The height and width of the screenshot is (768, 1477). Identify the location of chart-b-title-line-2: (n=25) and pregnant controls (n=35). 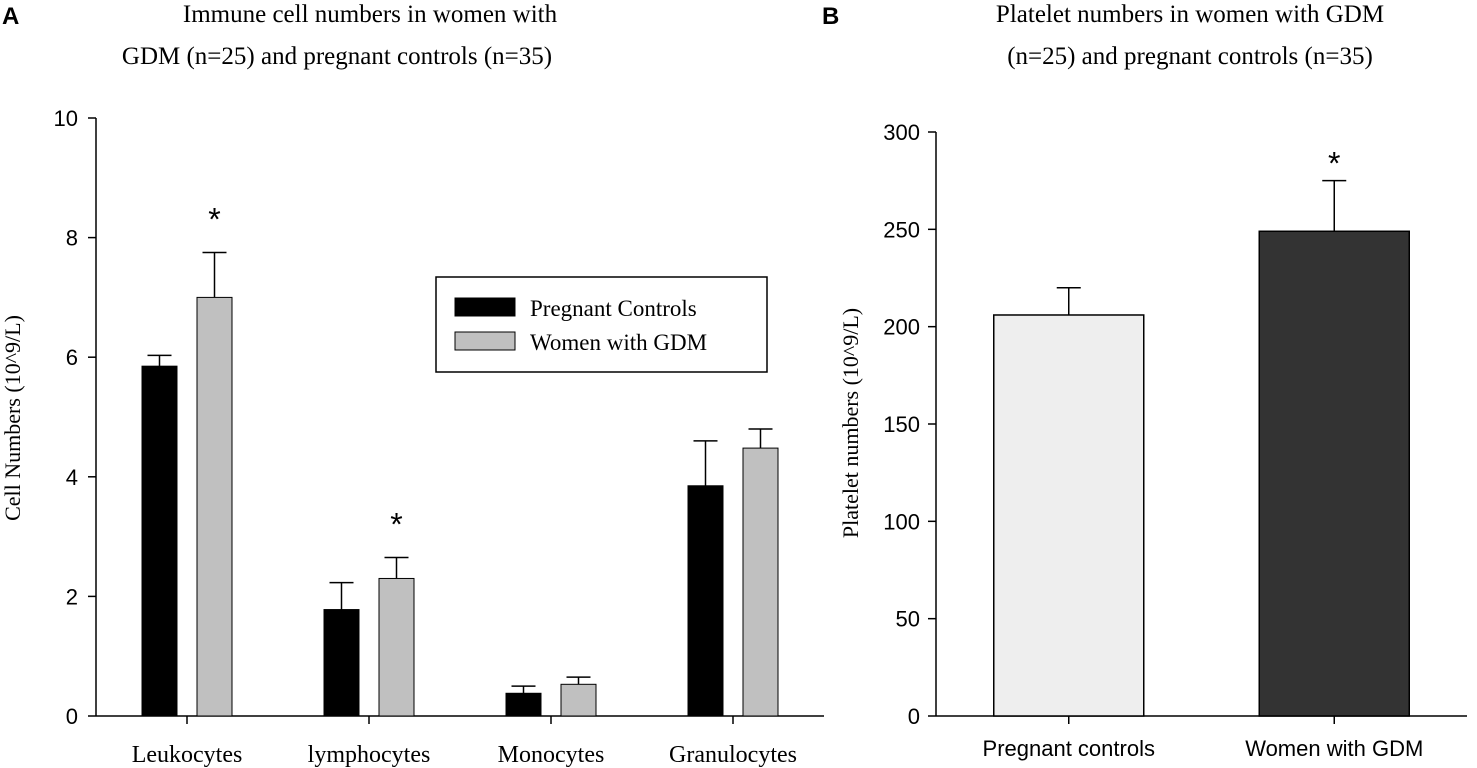
(1190, 56).